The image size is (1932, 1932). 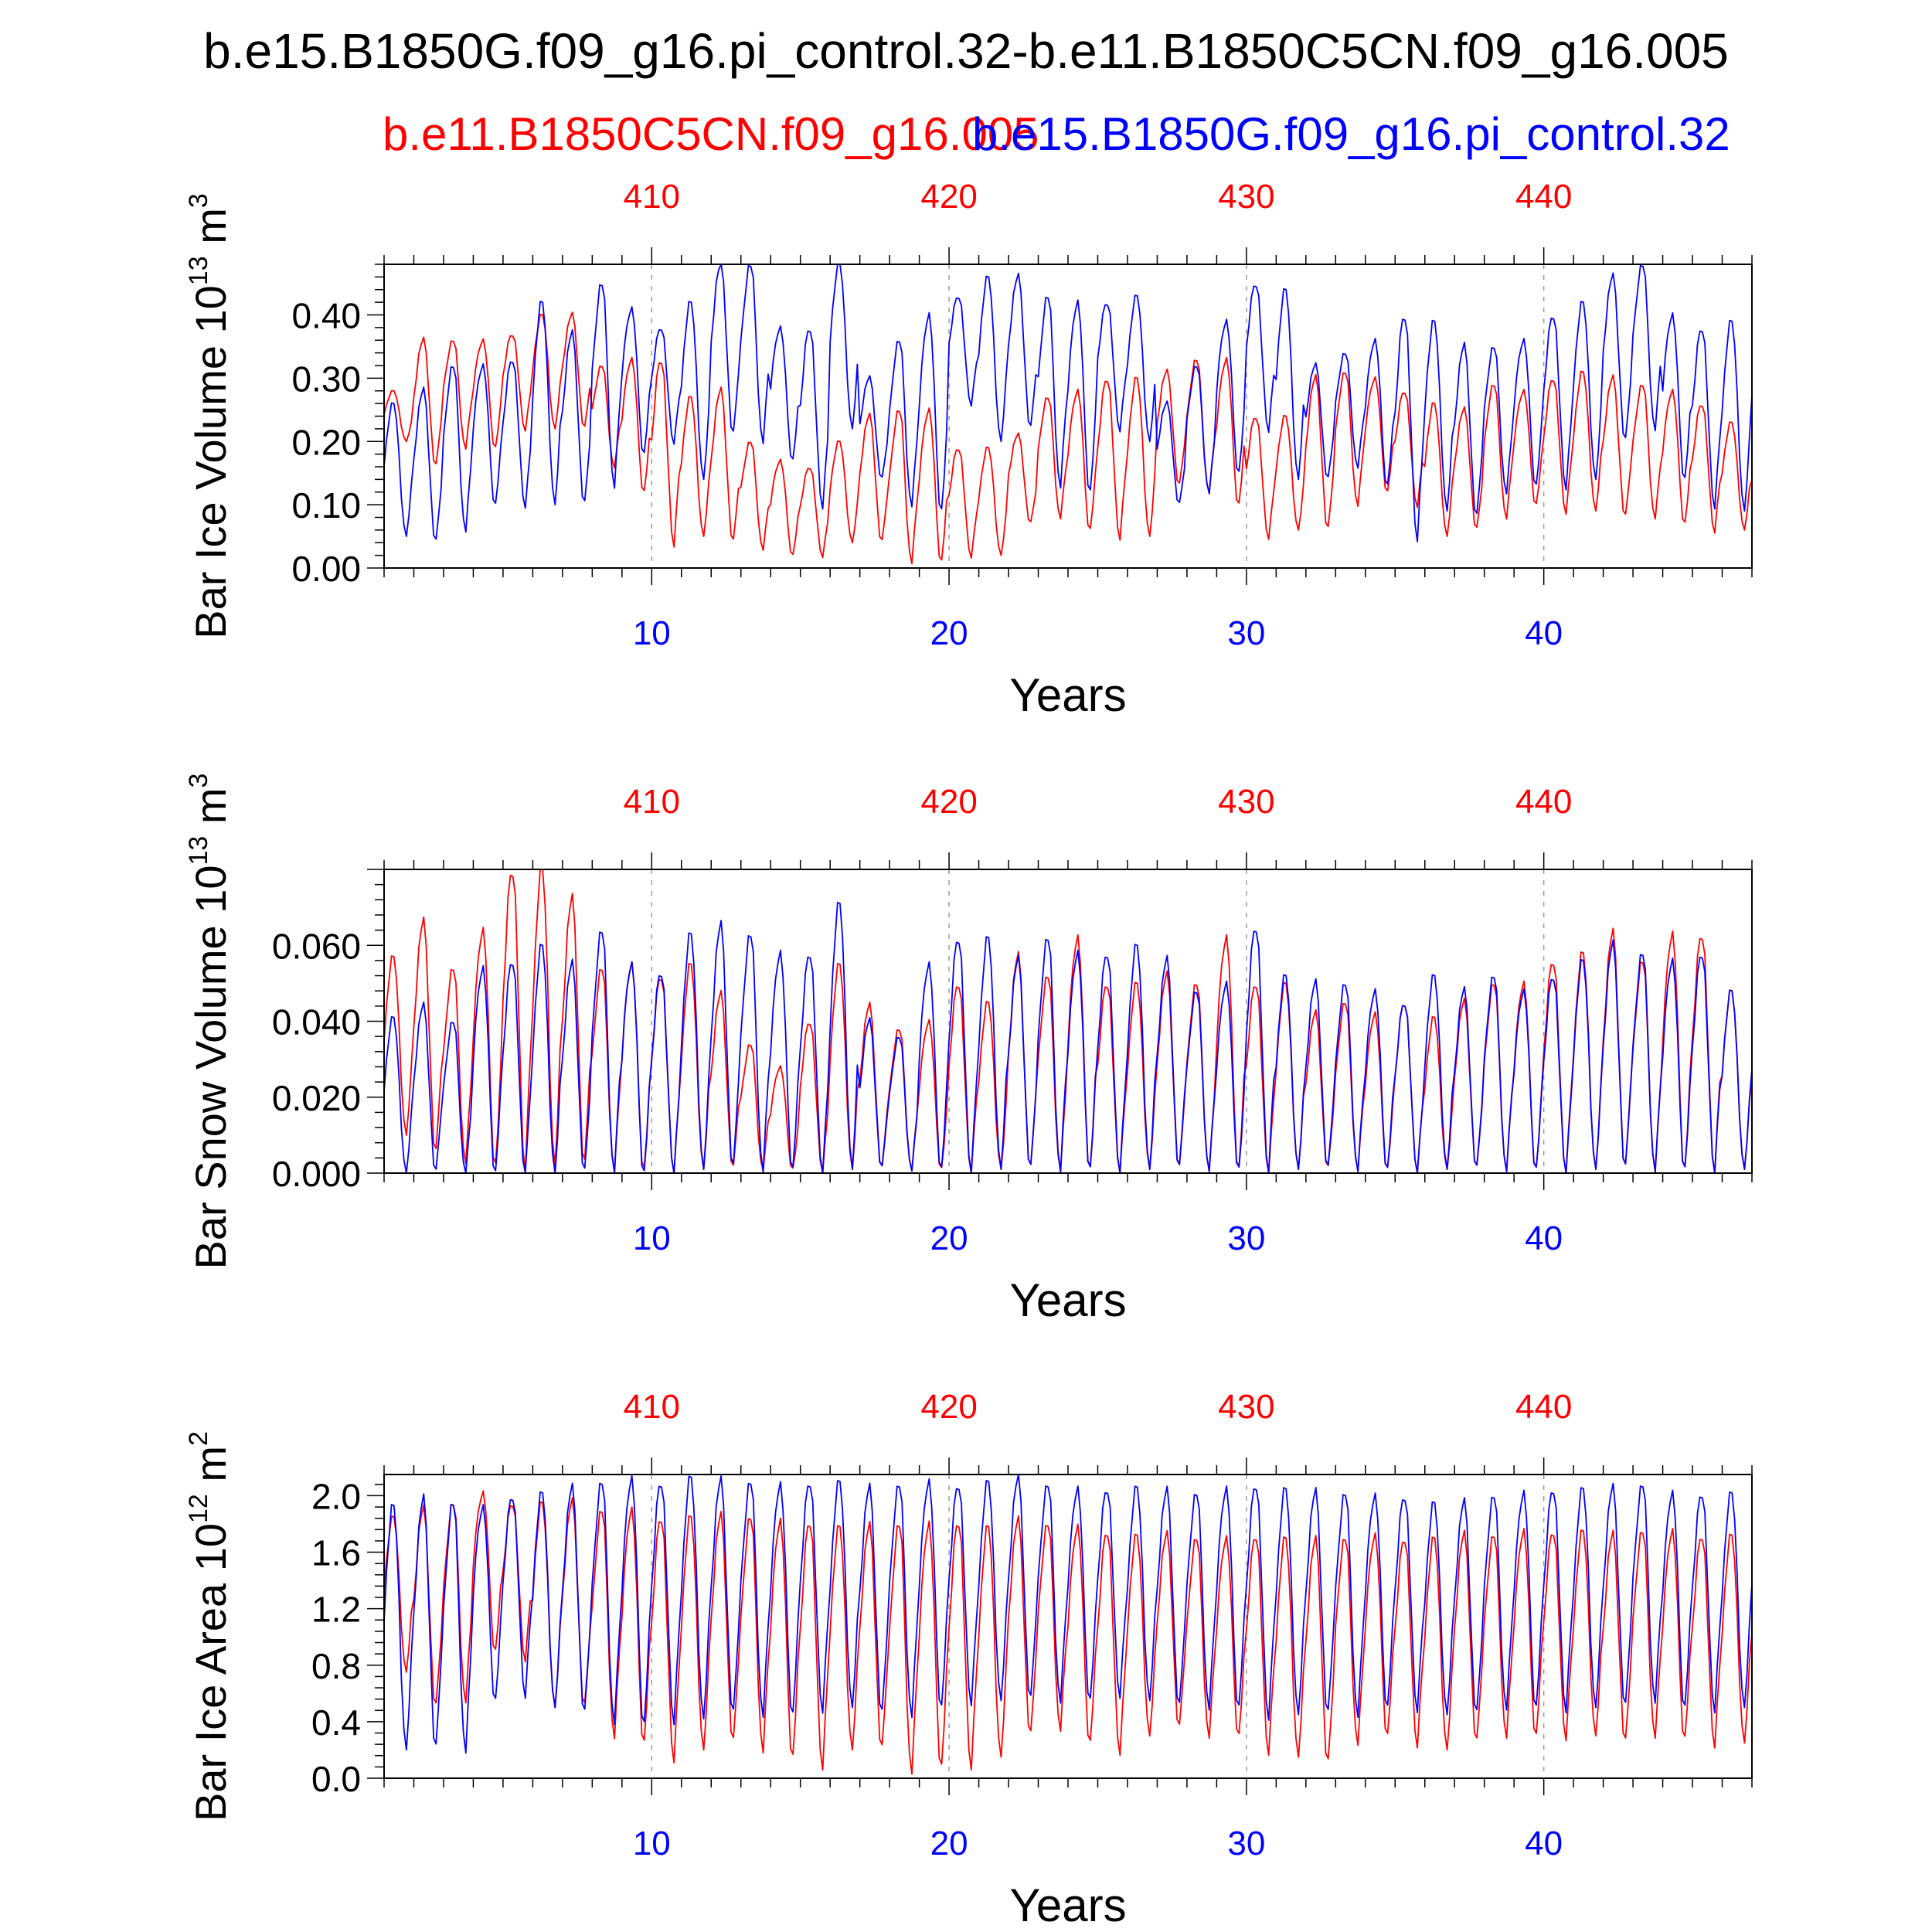 I want to click on y-tick-label: 0.060, so click(x=316, y=946).